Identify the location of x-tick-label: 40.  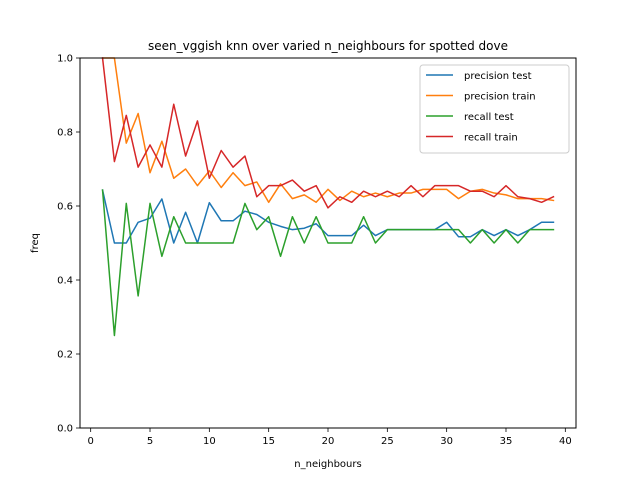
(565, 441).